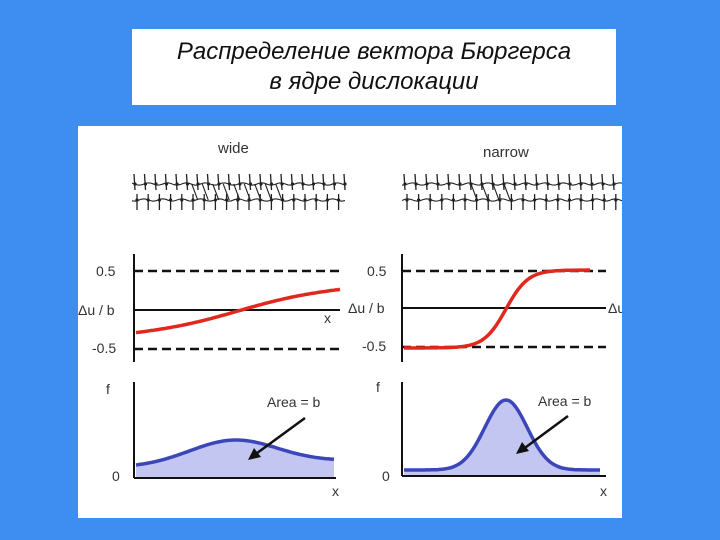 The width and height of the screenshot is (720, 540). What do you see at coordinates (235, 452) in the screenshot?
I see `wide-distribution-curve` at bounding box center [235, 452].